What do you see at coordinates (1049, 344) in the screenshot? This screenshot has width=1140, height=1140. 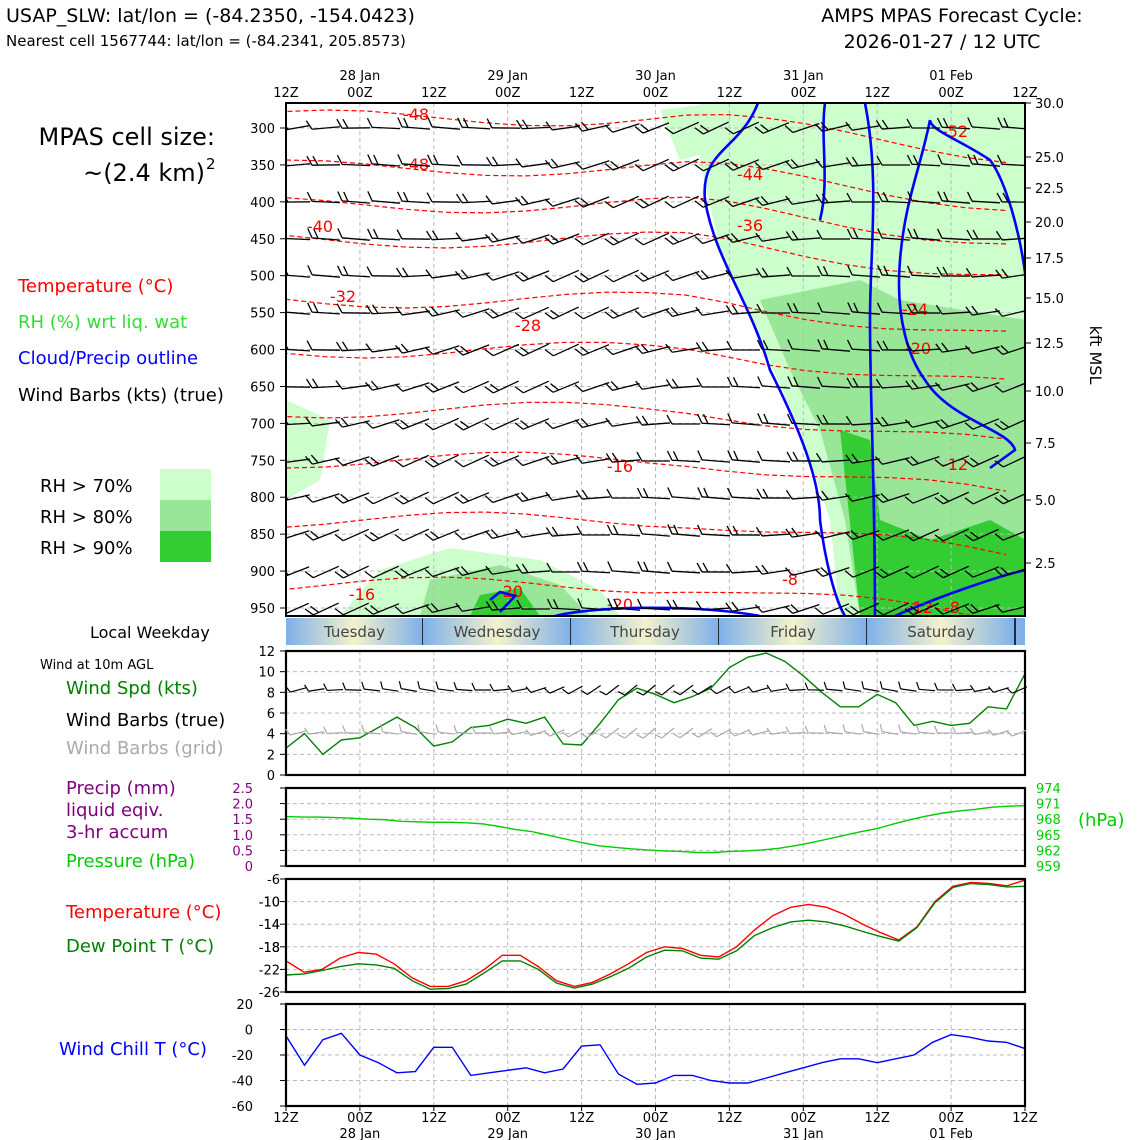 I see `height-tick-label: 12.5` at bounding box center [1049, 344].